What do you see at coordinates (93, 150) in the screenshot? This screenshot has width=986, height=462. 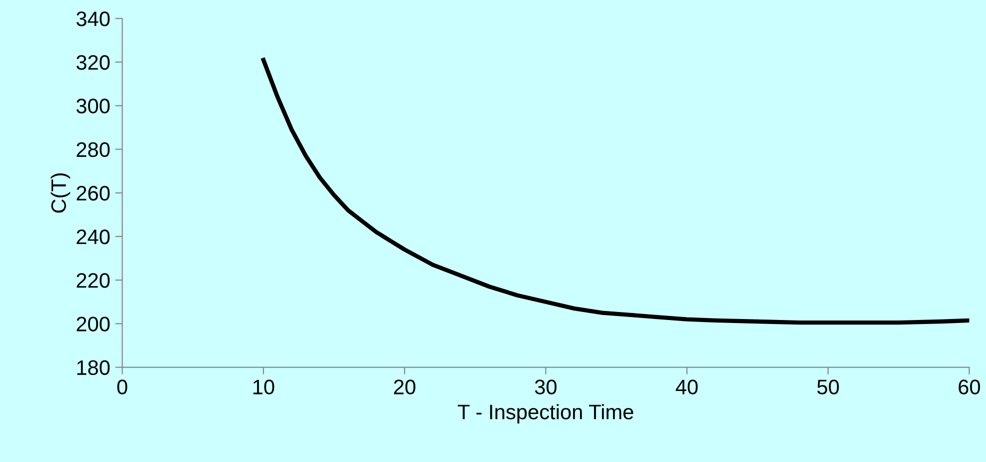 I see `y-tick-label: 280` at bounding box center [93, 150].